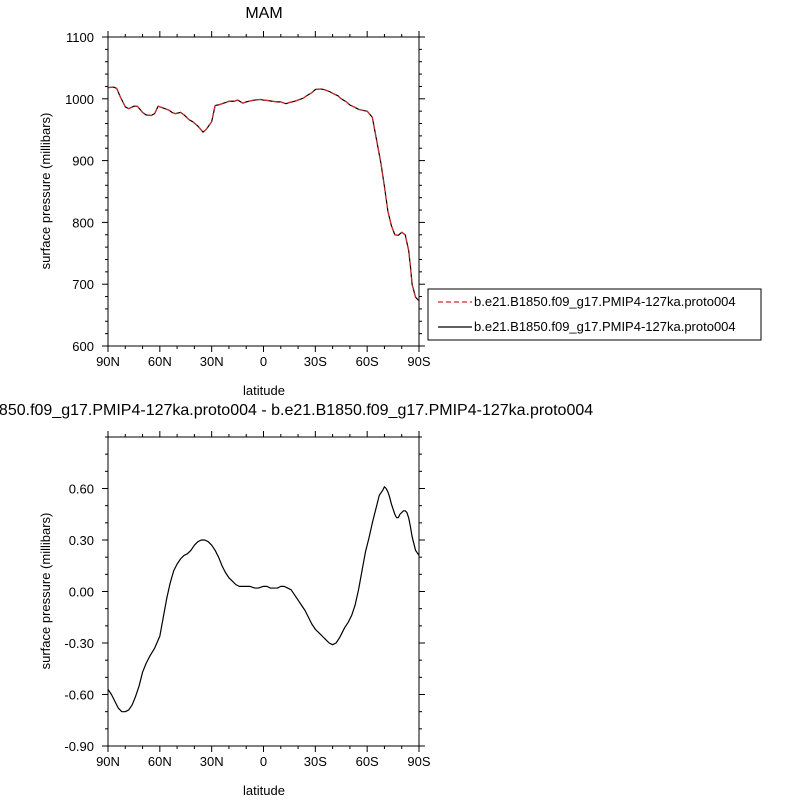 The width and height of the screenshot is (800, 800). Describe the element at coordinates (605, 301) in the screenshot. I see `legend-label-1: b.e21.B1850.f09_g17.PMIP4-127ka.proto004` at that location.